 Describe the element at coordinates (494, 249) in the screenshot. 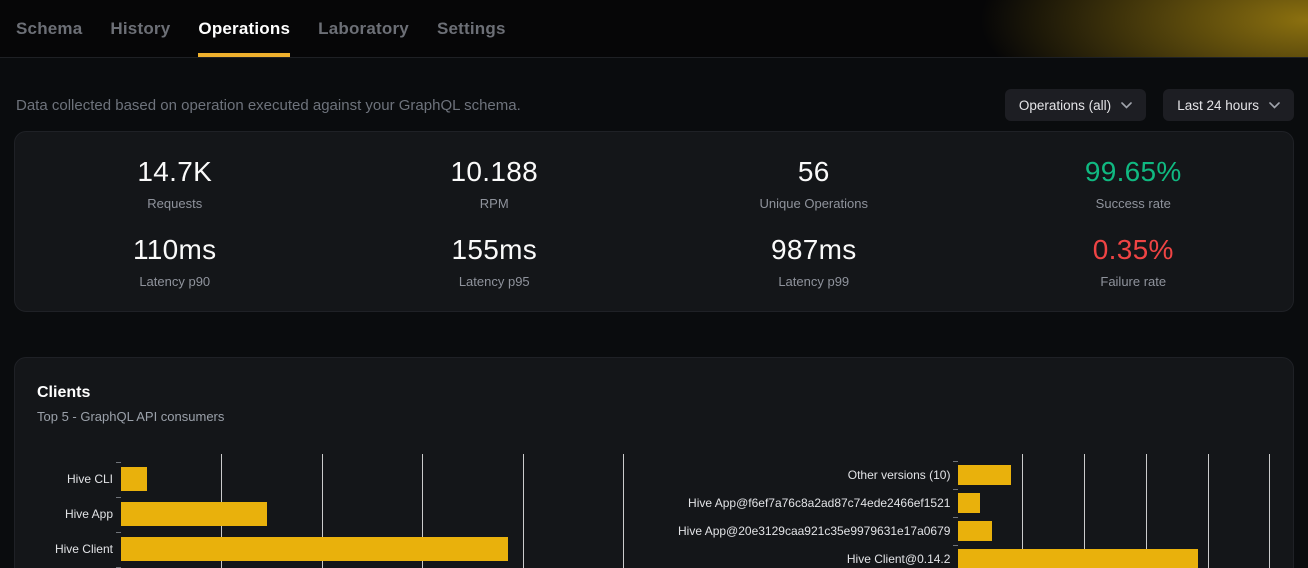

I see `stat-value: 155ms` at that location.